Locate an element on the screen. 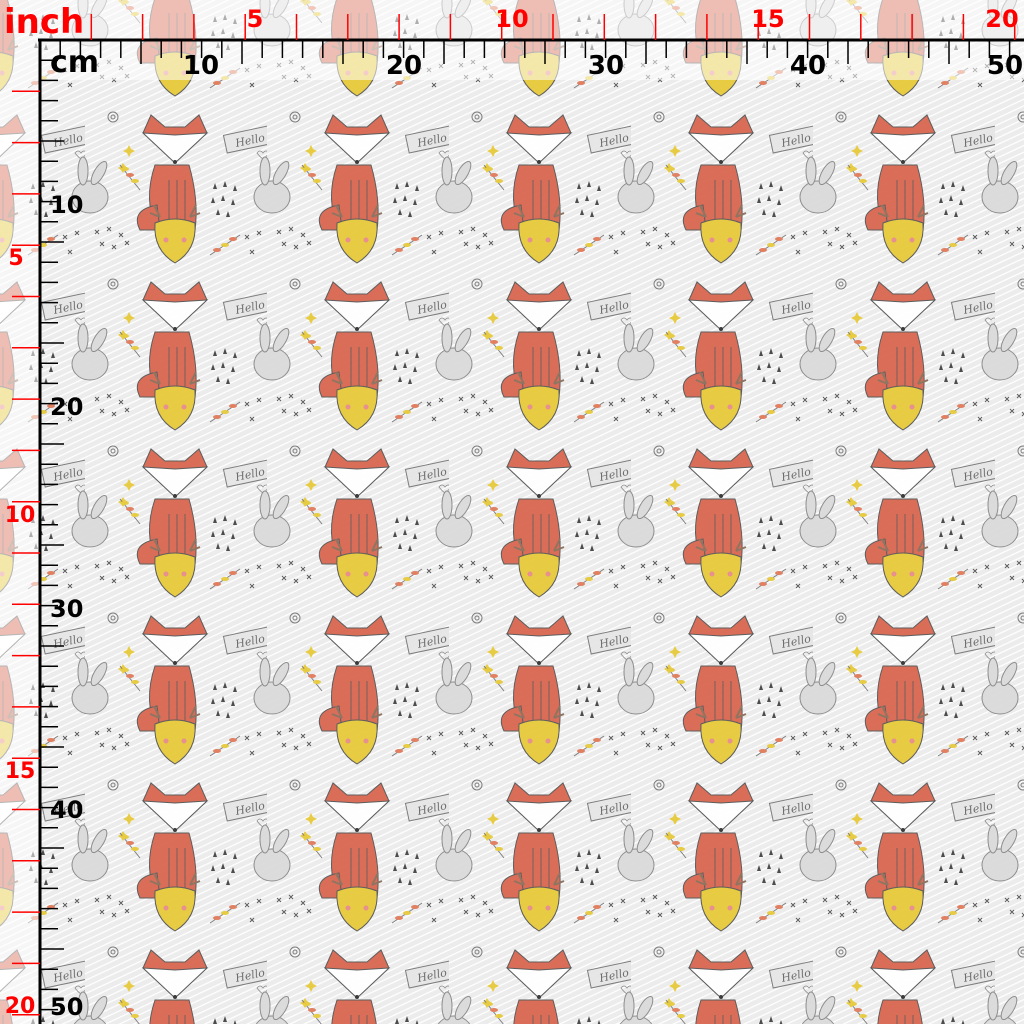 This screenshot has height=1024, width=1024. left-cm-label: 50 is located at coordinates (66, 1007).